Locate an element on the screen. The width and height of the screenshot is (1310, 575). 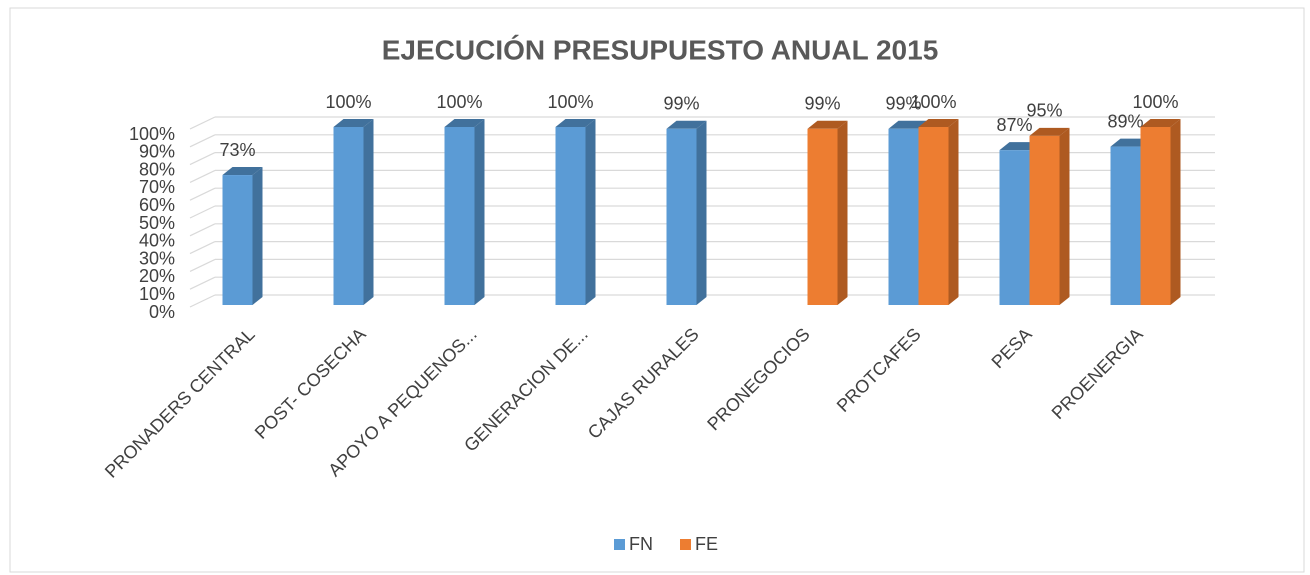
y-tick-label: 40% is located at coordinates (157, 241).